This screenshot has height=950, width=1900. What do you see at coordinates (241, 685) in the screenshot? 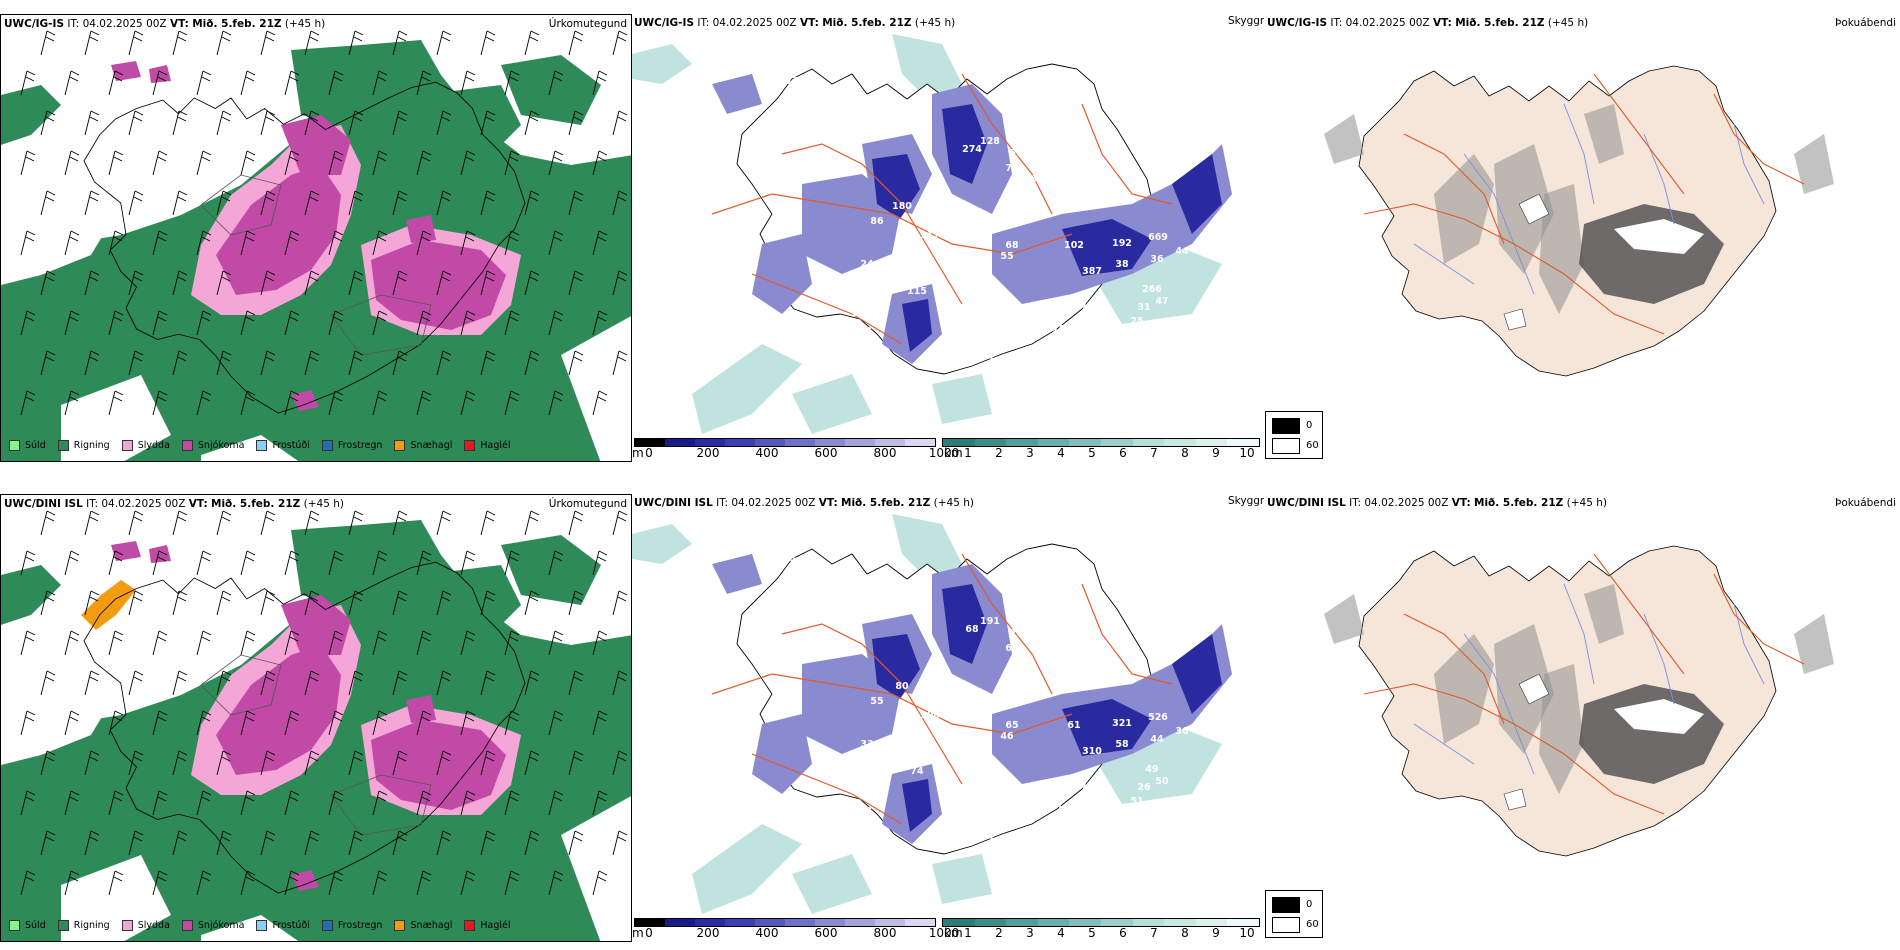
I see `glacier-outline` at bounding box center [241, 685].